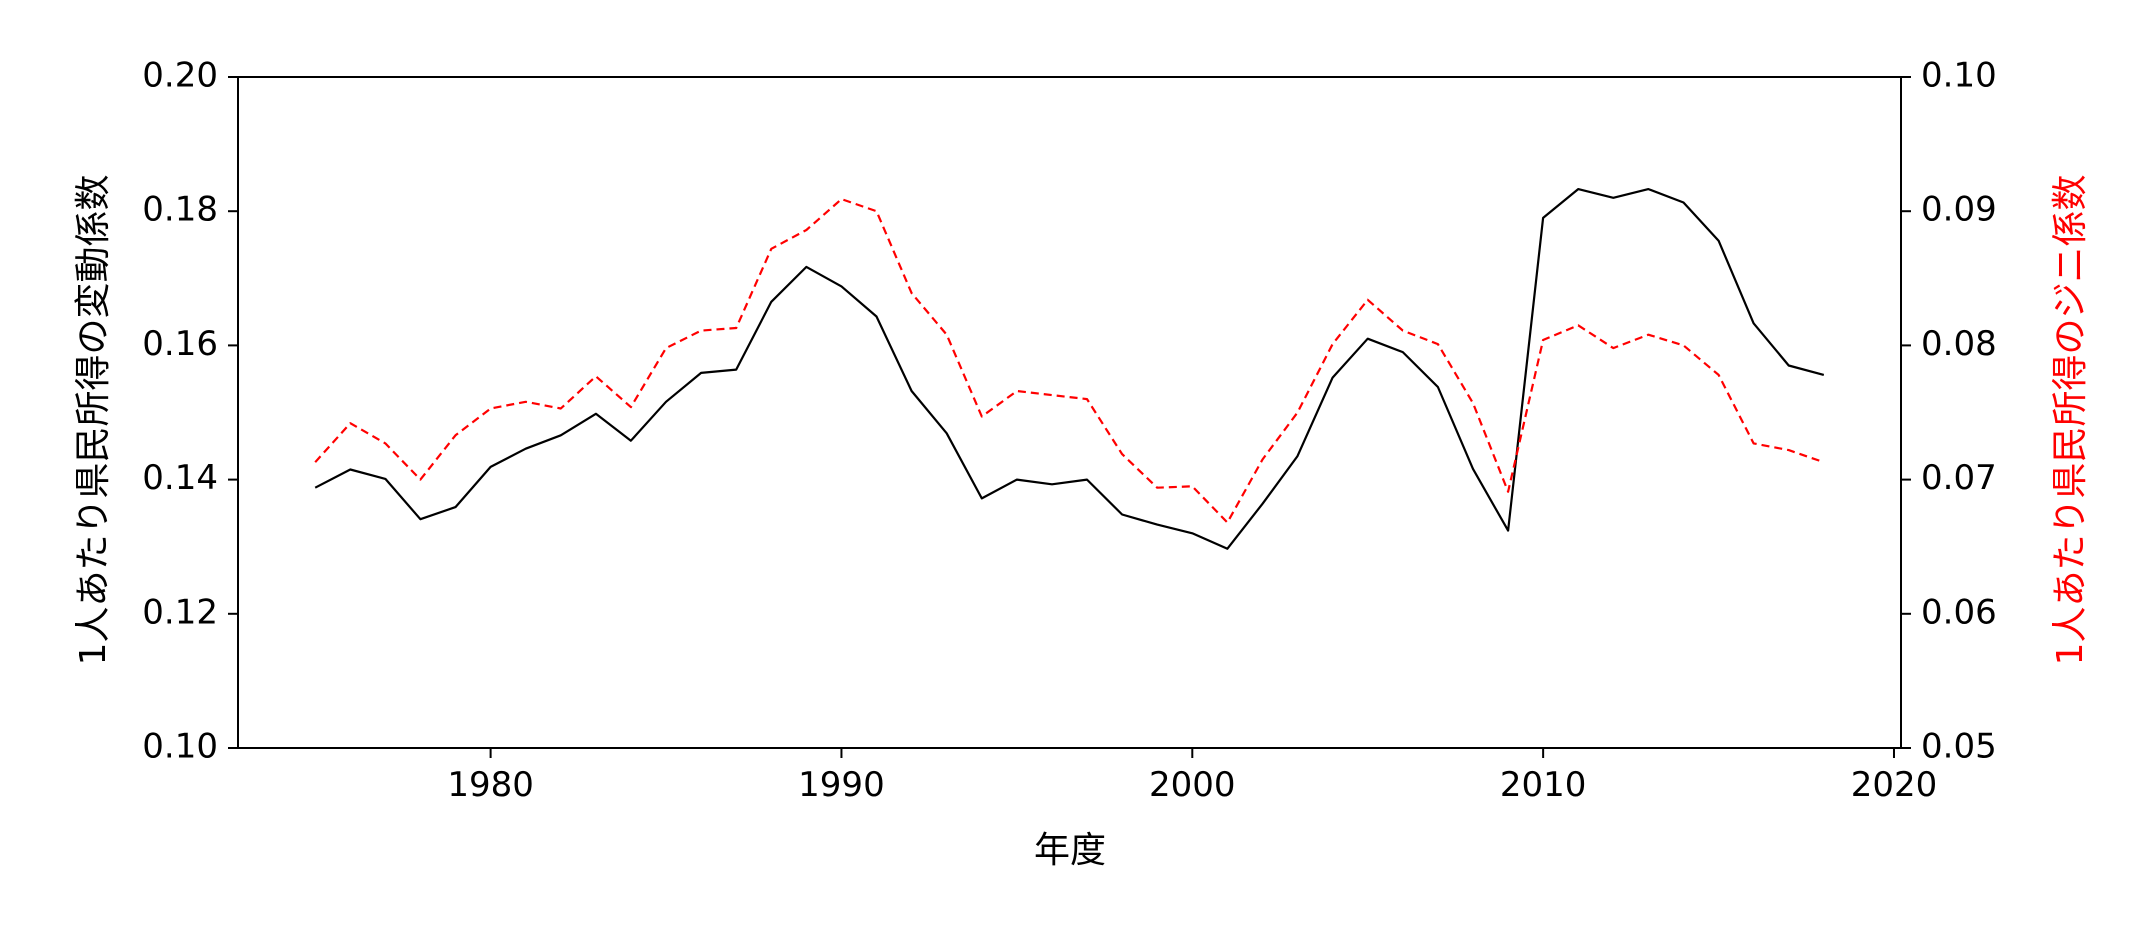 The image size is (2130, 930). I want to click on right-y-tick-label: 0.08, so click(1959, 344).